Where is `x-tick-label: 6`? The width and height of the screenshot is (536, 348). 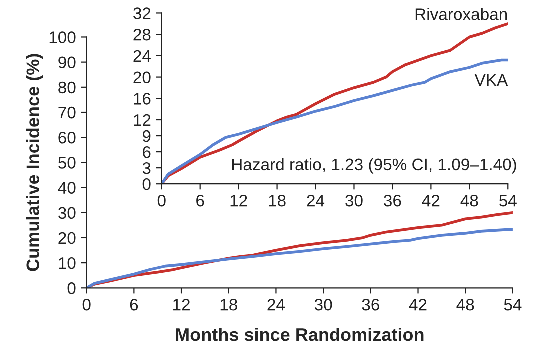 x-tick-label: 6 is located at coordinates (200, 200).